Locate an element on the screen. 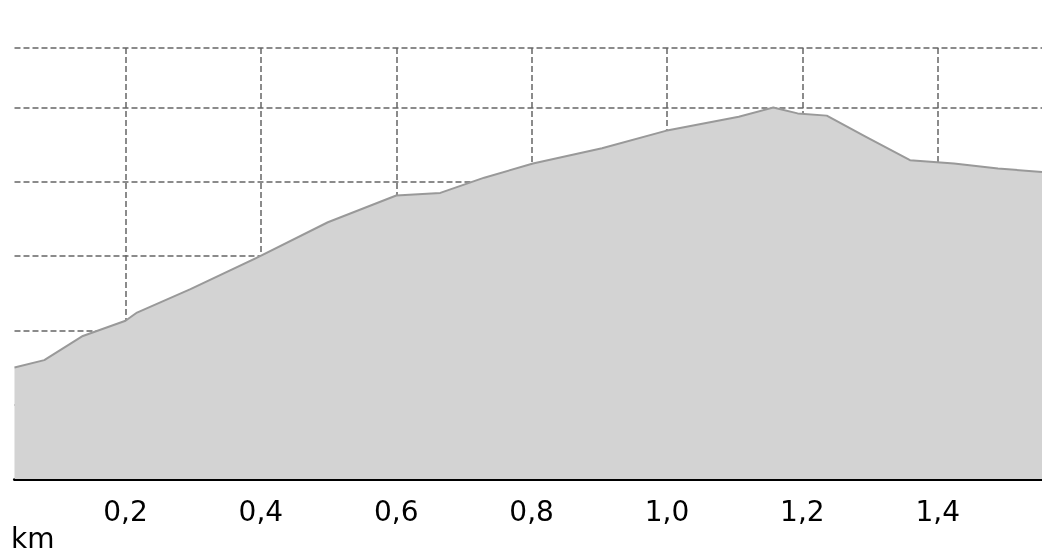  x-axis-title: km is located at coordinates (32, 538).